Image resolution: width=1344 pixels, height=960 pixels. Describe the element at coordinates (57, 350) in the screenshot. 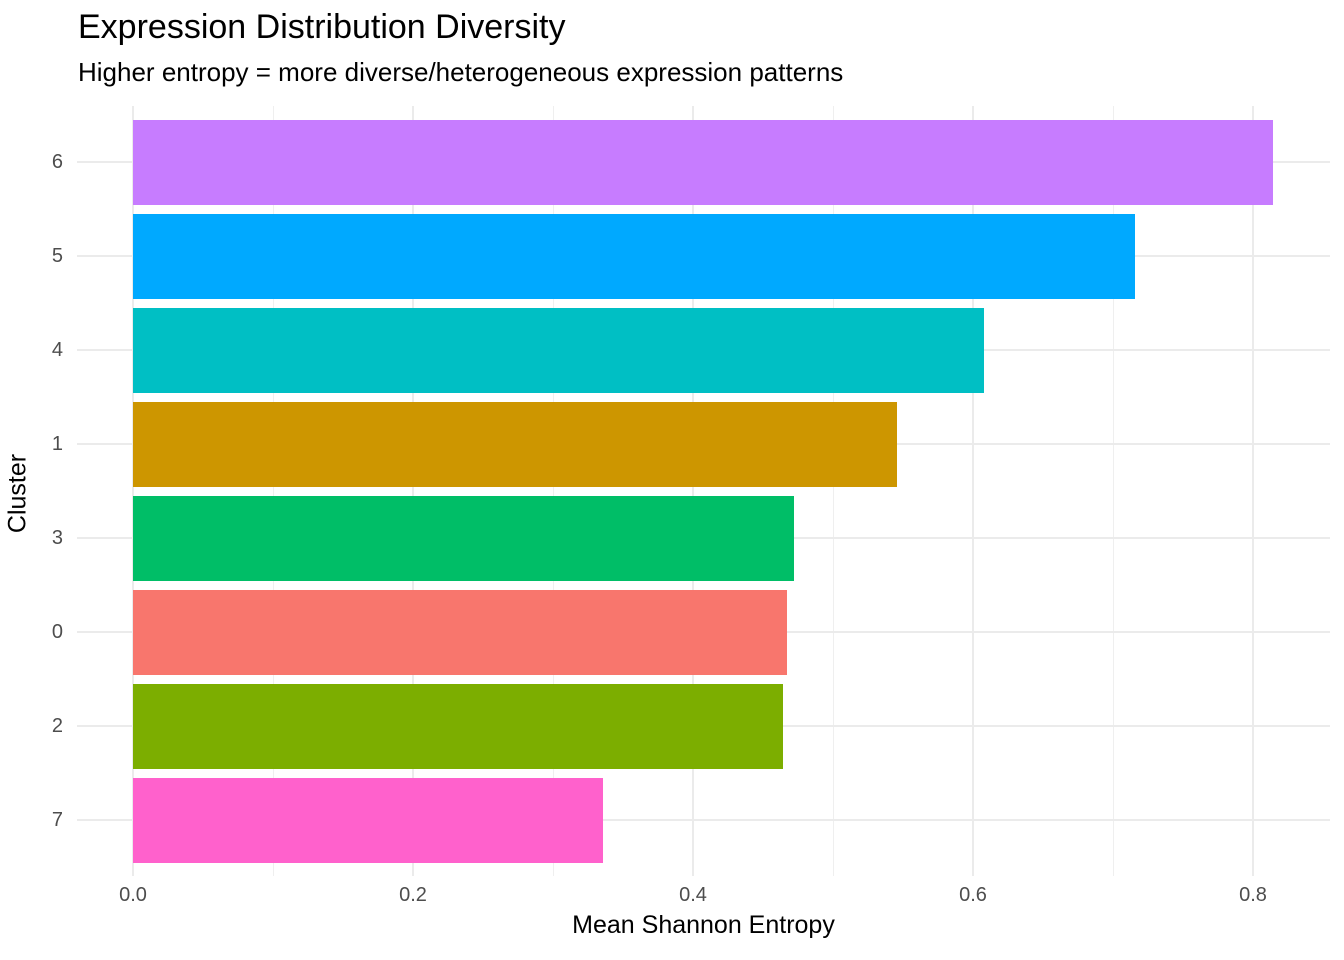

I see `y-tick-label: 4` at that location.